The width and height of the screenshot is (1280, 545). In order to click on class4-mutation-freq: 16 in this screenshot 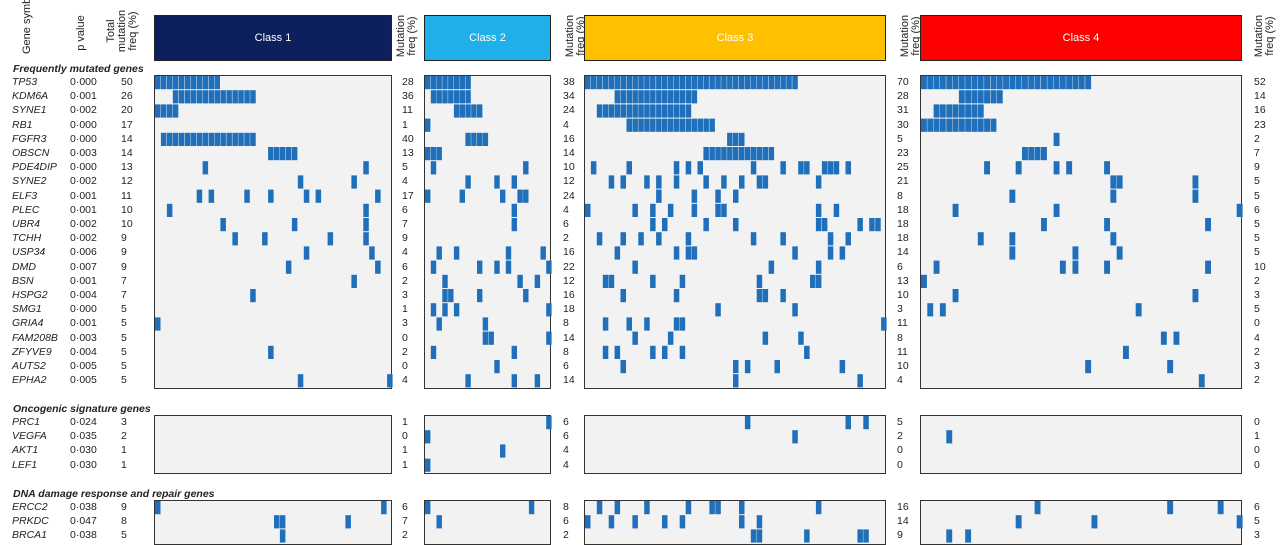, I will do `click(1260, 110)`.